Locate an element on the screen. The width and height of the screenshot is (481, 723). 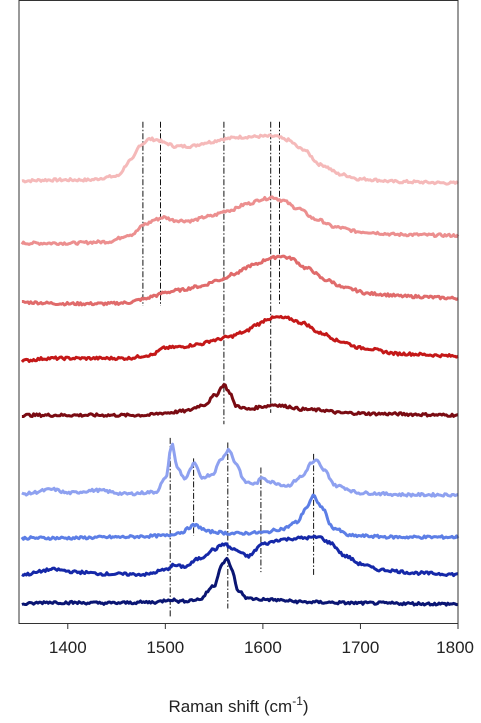
x-tick-label-1500: 1500 is located at coordinates (165, 647).